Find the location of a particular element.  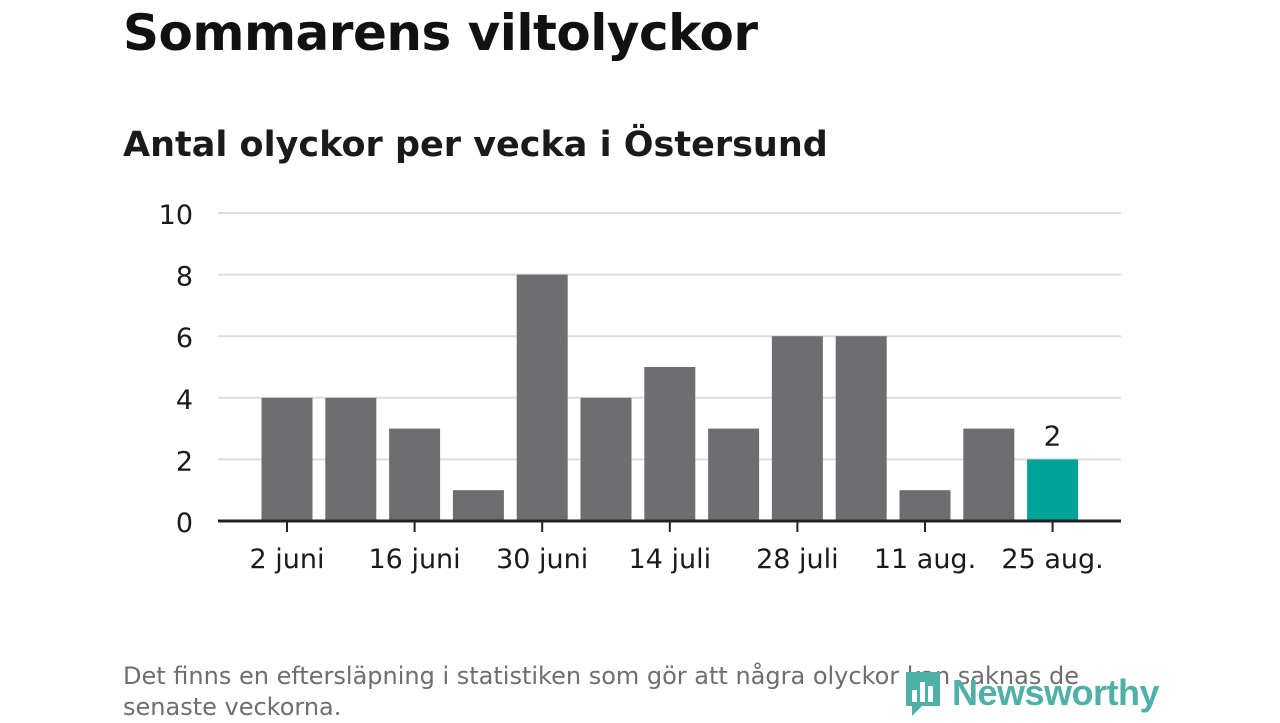

y-tick-label: 4 is located at coordinates (184, 400).